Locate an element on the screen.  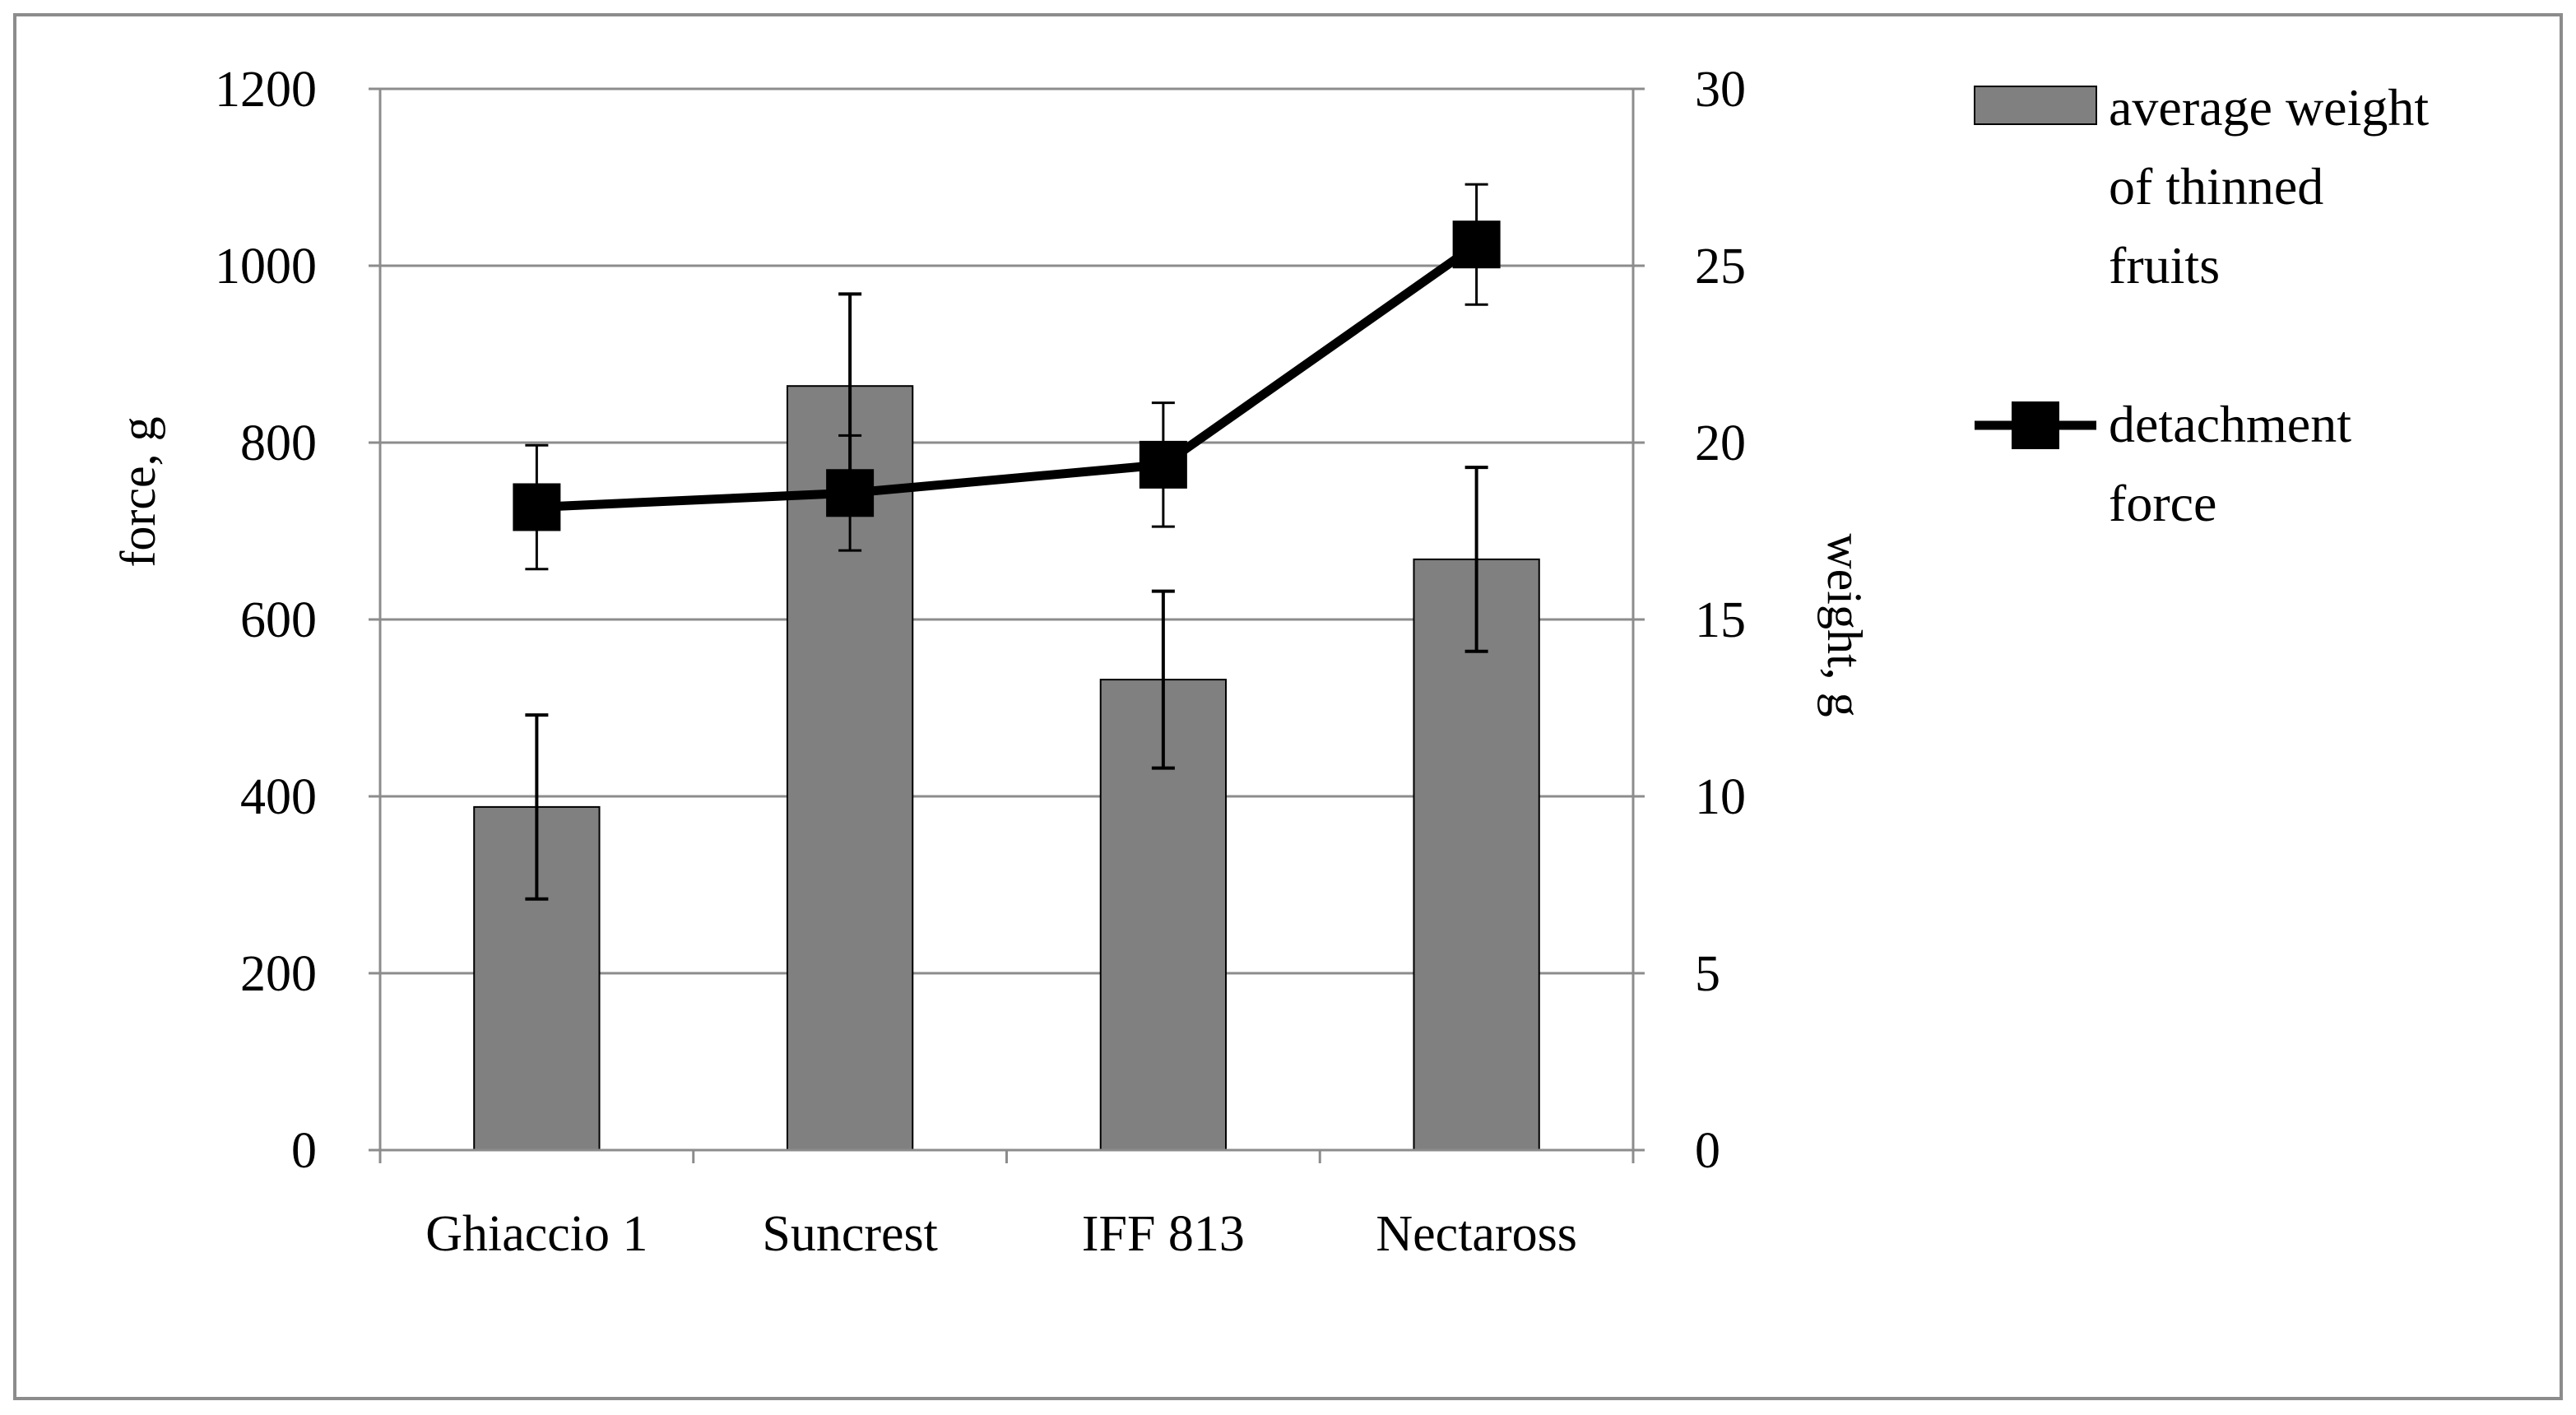
x-tick-label: Suncrest is located at coordinates (850, 1234).